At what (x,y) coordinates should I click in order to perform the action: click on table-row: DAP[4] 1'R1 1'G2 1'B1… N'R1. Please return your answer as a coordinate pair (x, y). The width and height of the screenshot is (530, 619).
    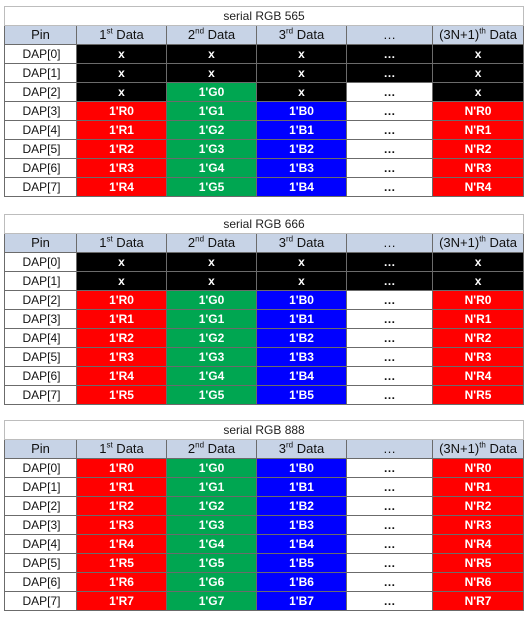
    Looking at the image, I should click on (264, 130).